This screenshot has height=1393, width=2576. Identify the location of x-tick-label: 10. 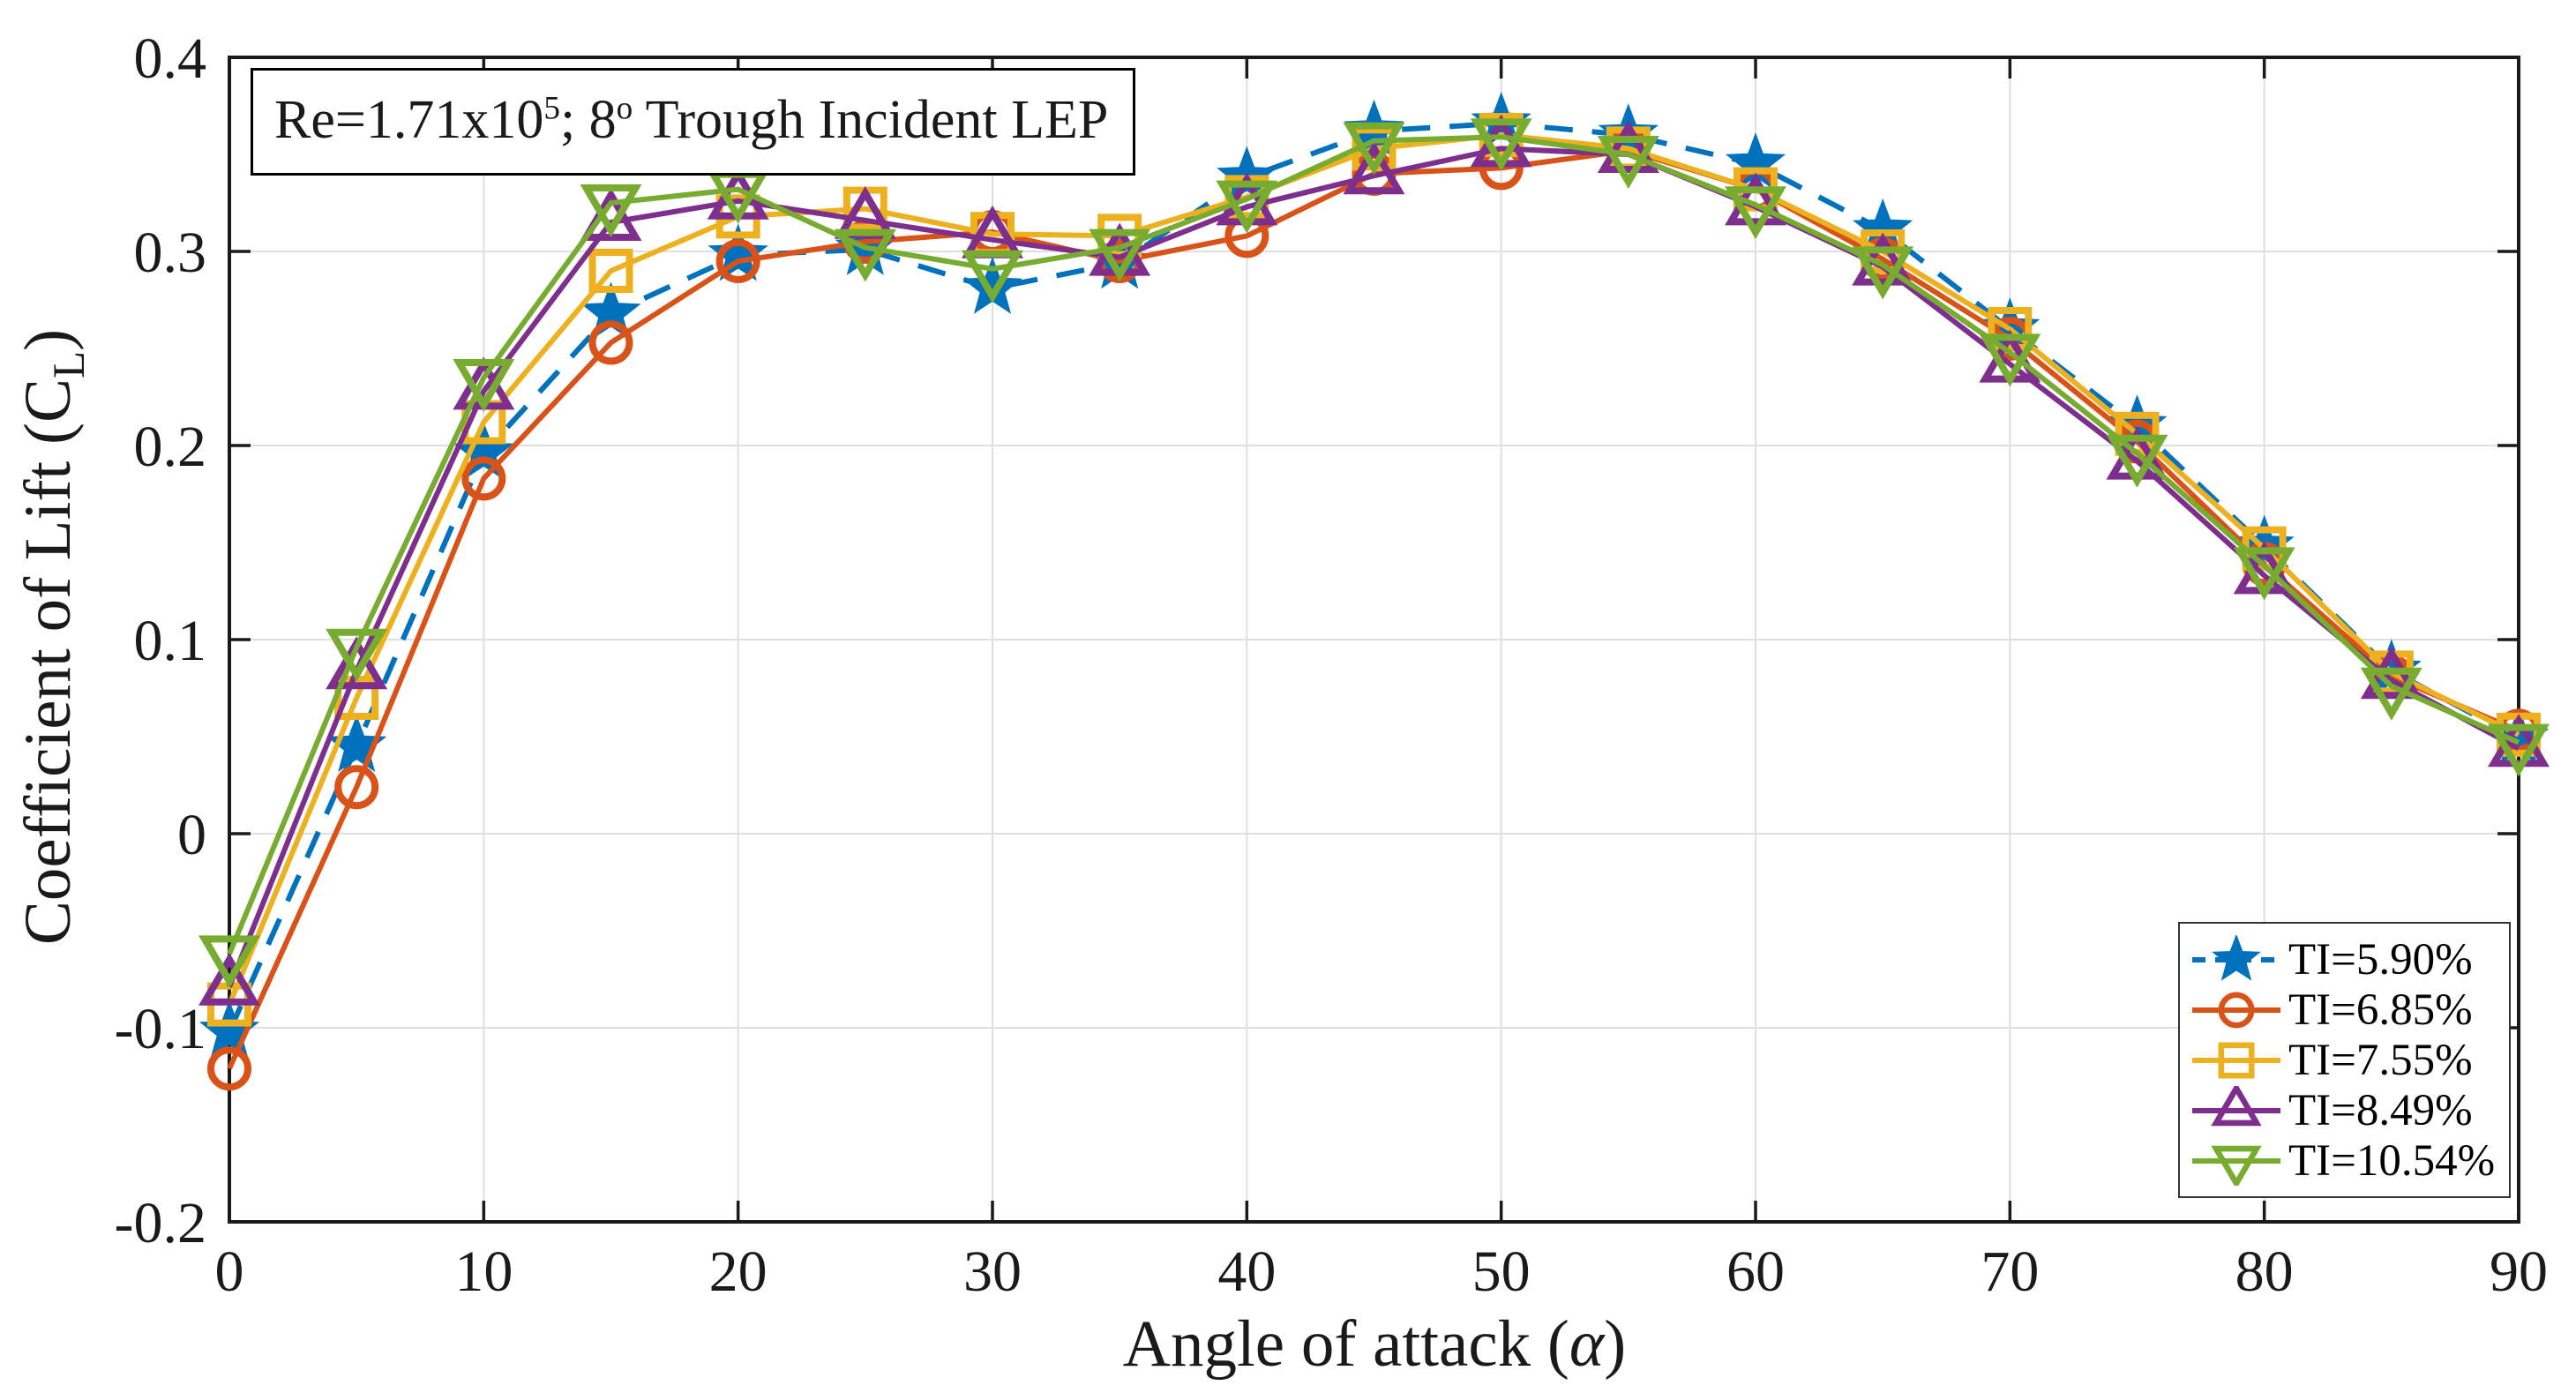
(484, 1272).